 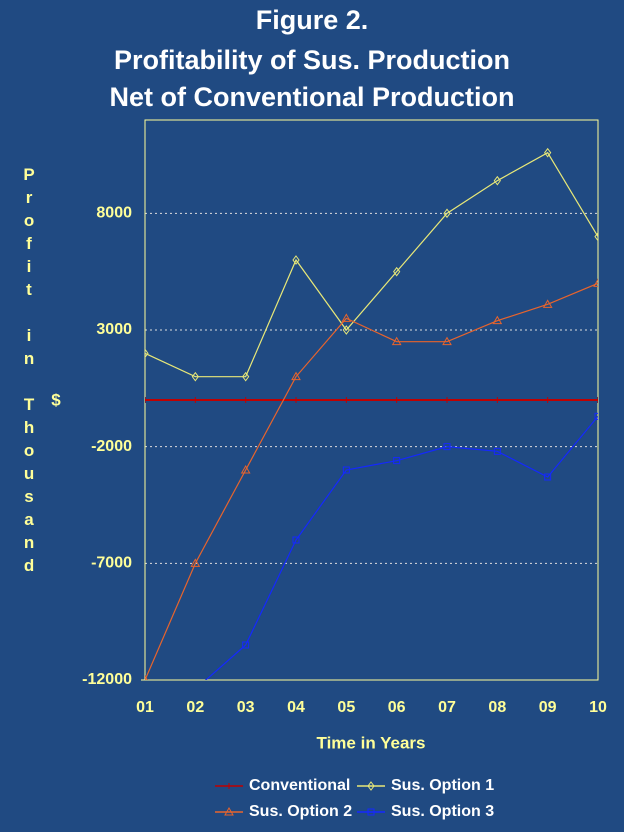 What do you see at coordinates (312, 60) in the screenshot?
I see `chart-title: Profitability of Sus. Production` at bounding box center [312, 60].